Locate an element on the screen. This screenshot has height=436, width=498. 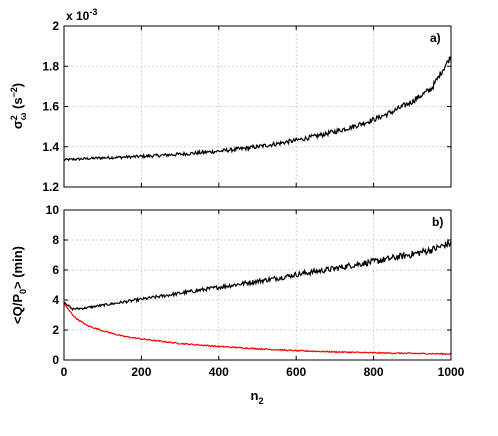
x-tick-label: 800 is located at coordinates (374, 372).